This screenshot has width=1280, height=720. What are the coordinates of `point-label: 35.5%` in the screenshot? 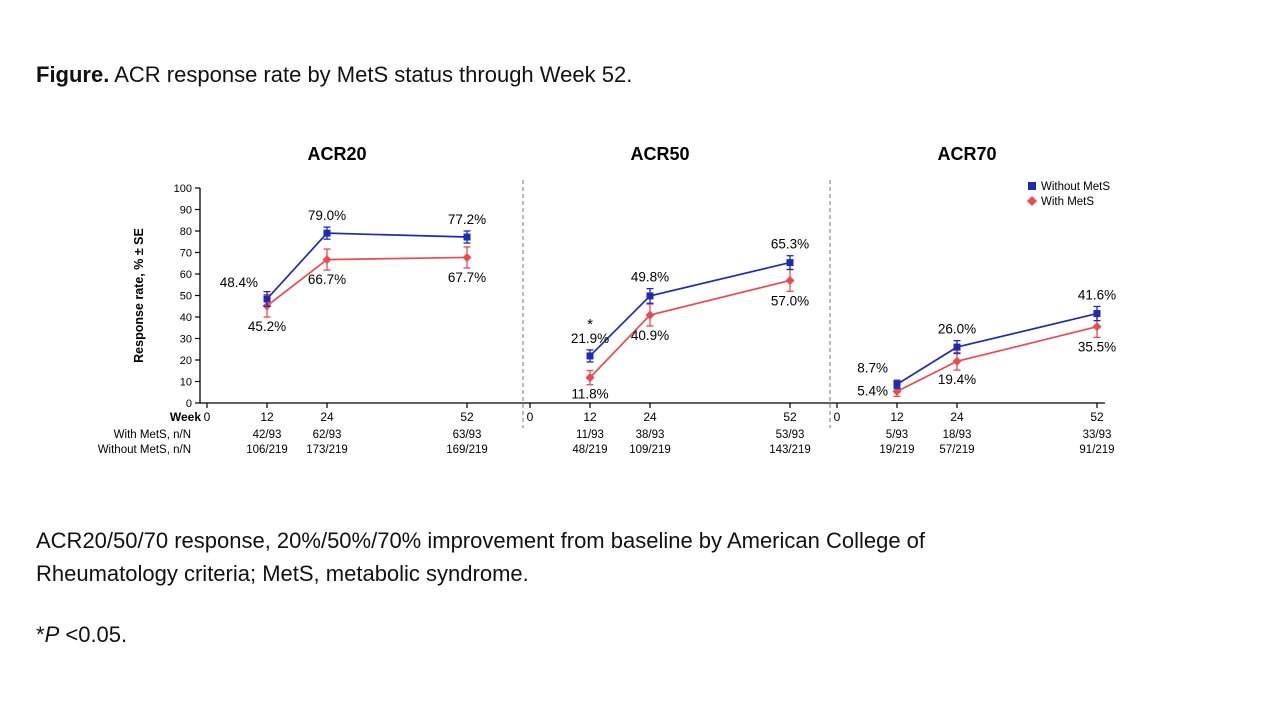 It's located at (1097, 346).